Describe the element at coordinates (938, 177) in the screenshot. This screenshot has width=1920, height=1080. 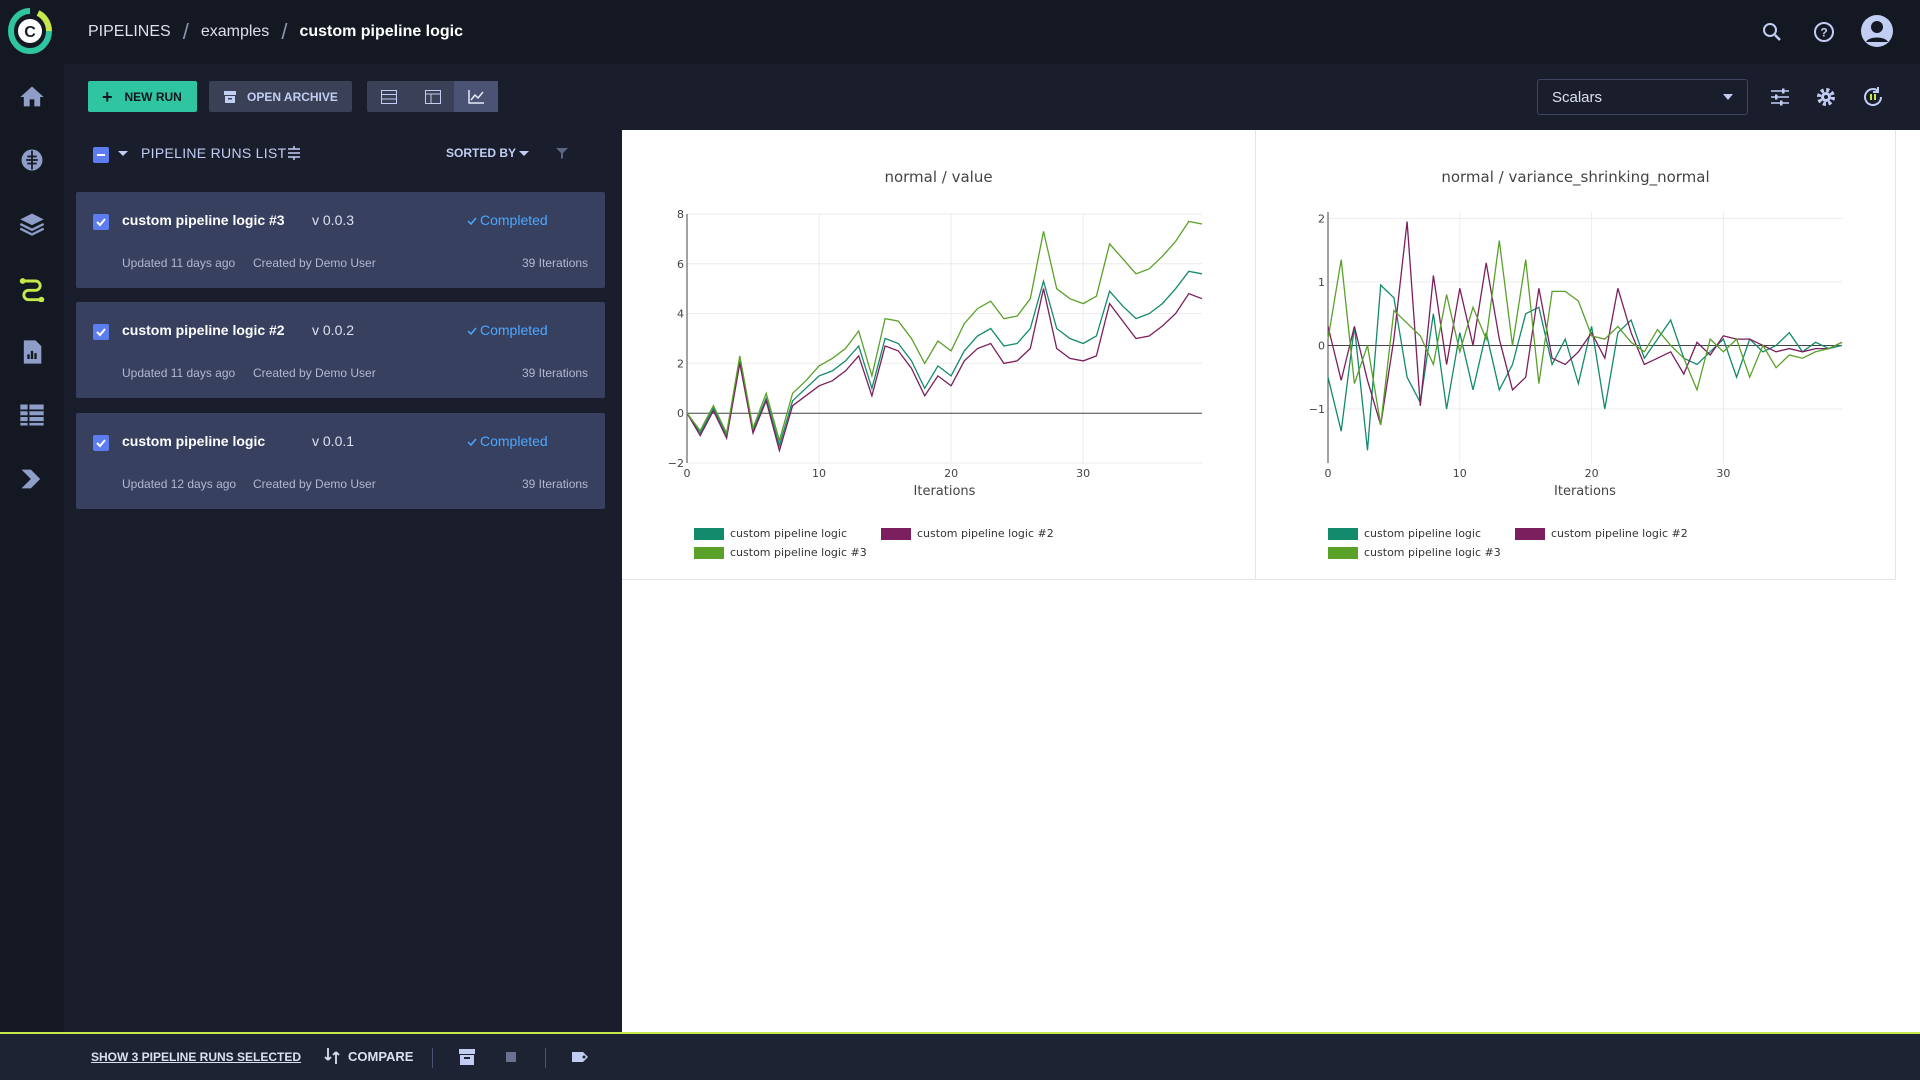
I see `chart-title: normal / value` at that location.